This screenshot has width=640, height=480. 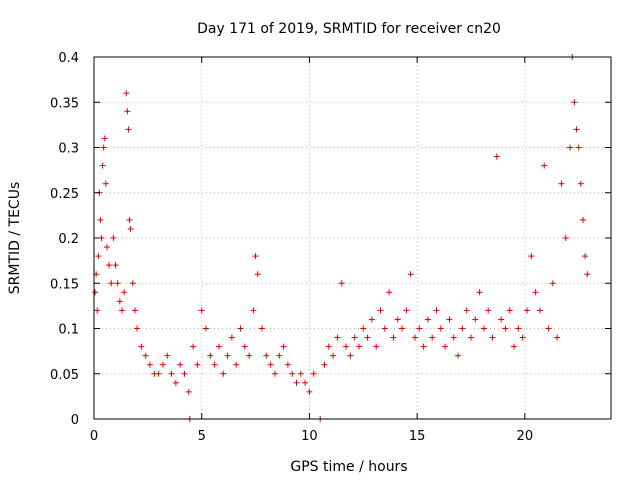 I want to click on y-tick-label: 0.4, so click(x=68, y=58).